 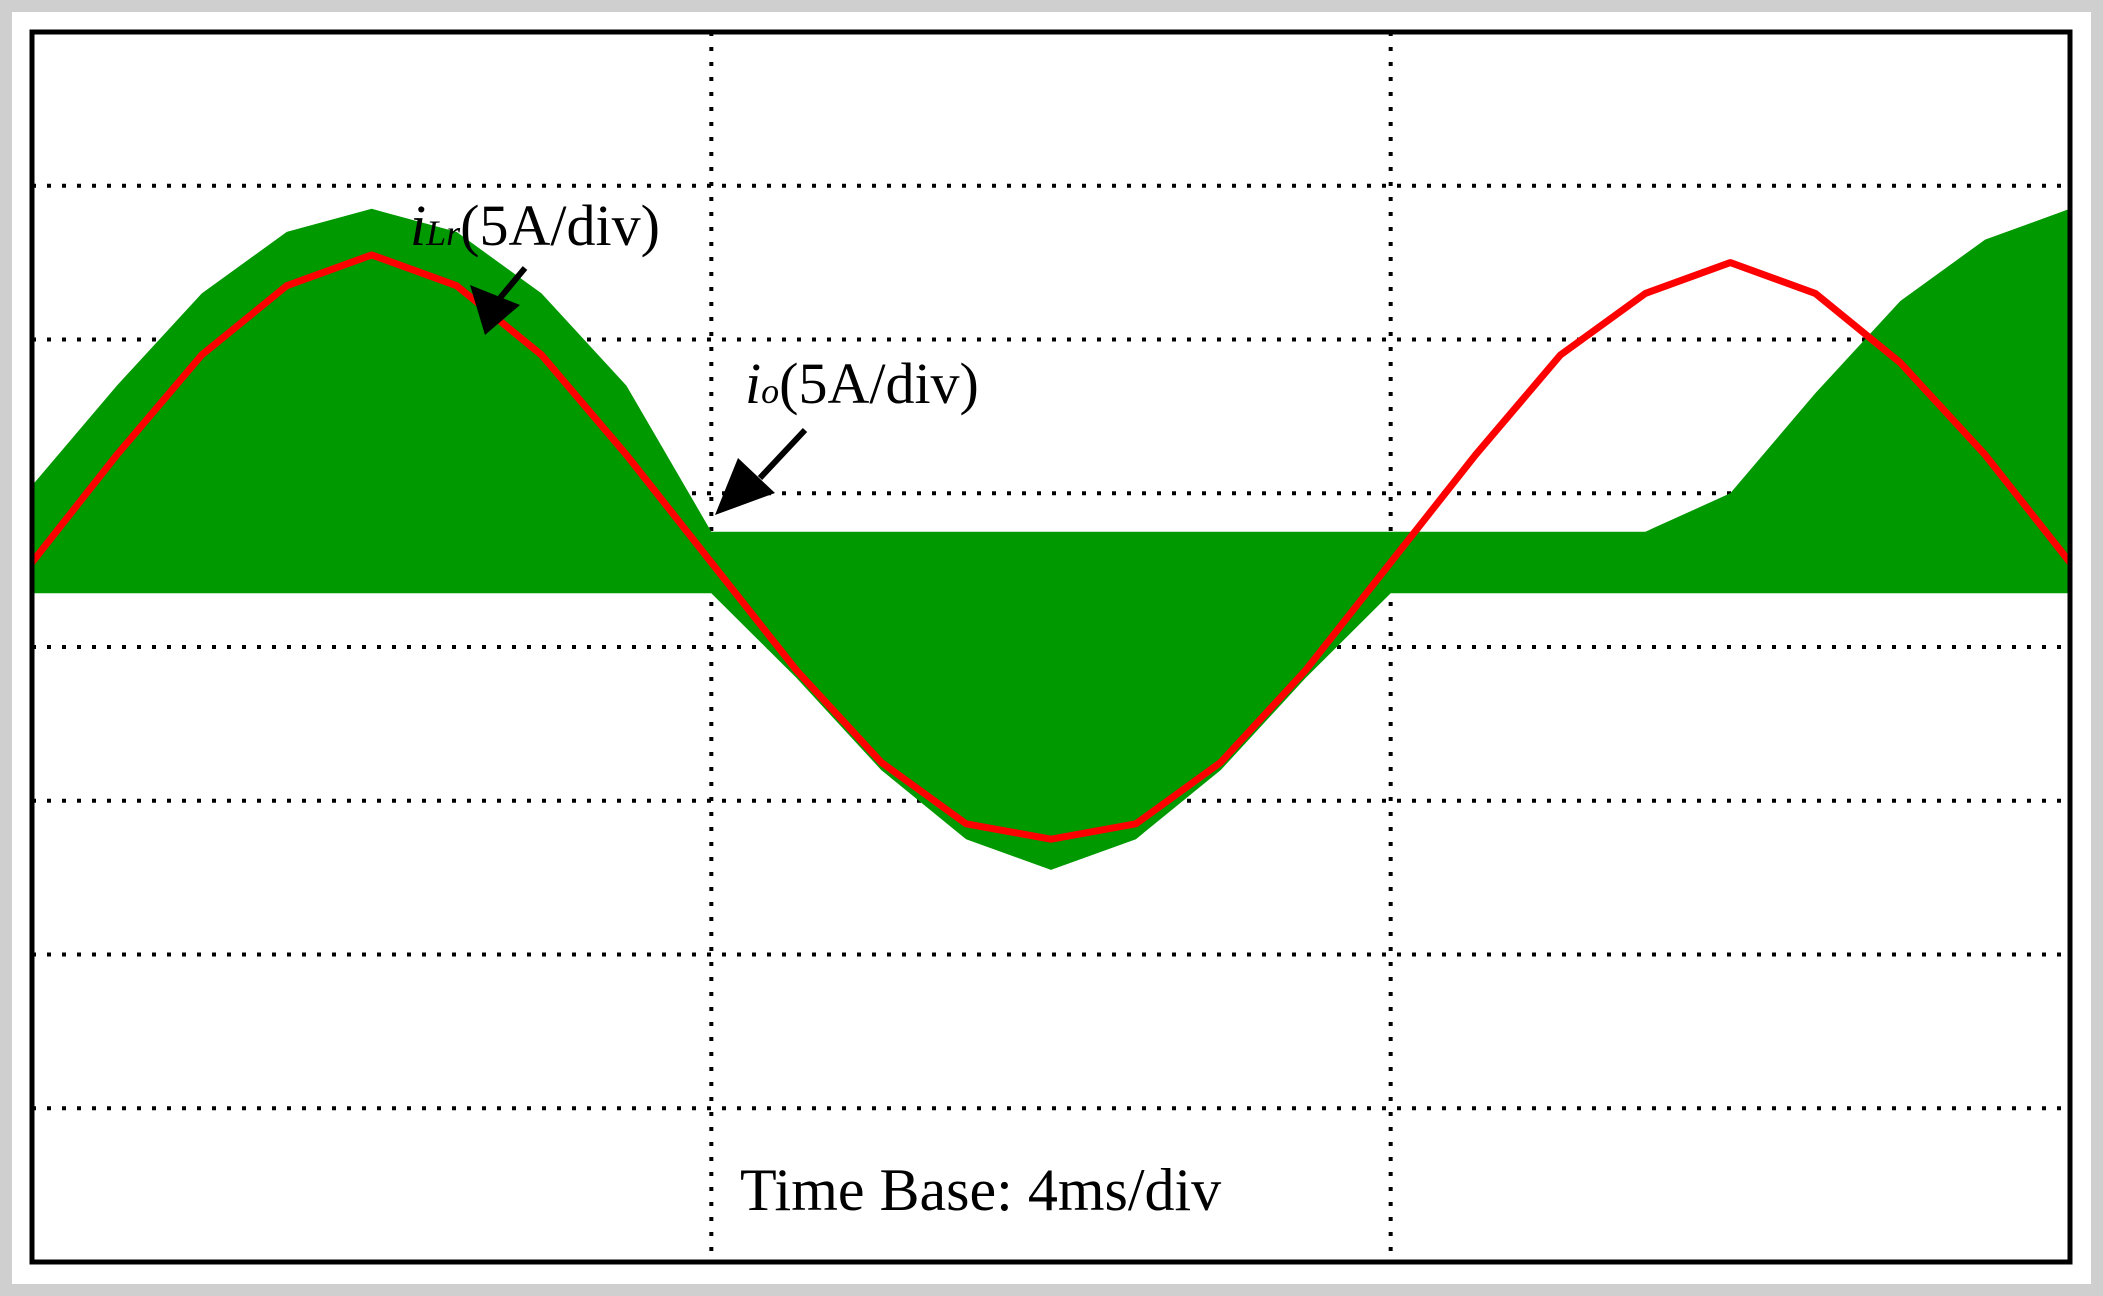 What do you see at coordinates (770, 391) in the screenshot?
I see `label-io-sub: o` at bounding box center [770, 391].